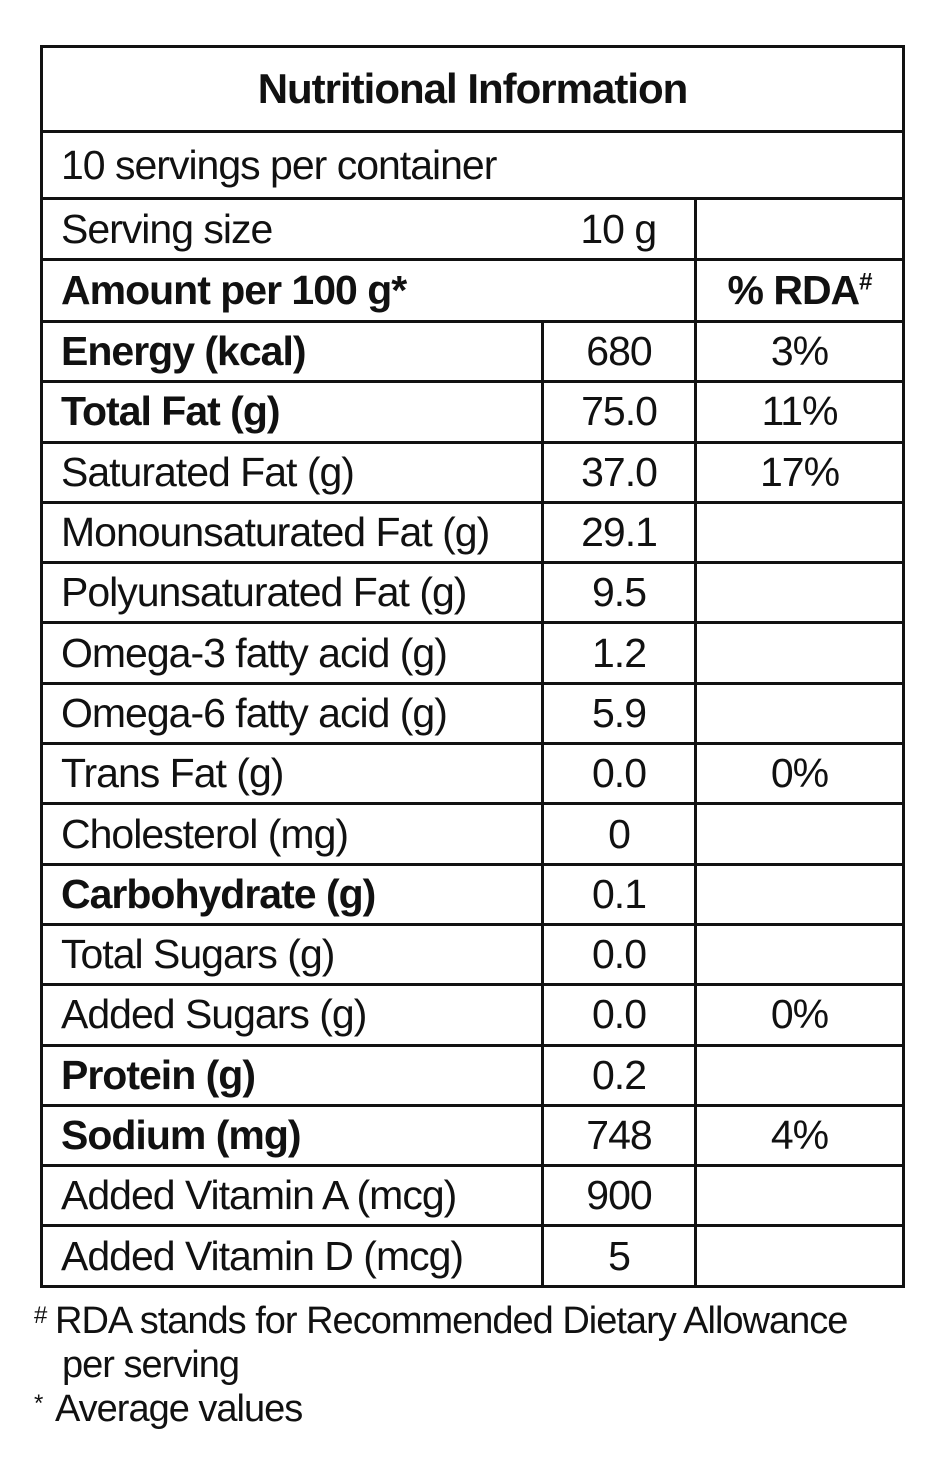 This screenshot has width=940, height=1468. Describe the element at coordinates (619, 1196) in the screenshot. I see `nutrient-amount: 900` at that location.